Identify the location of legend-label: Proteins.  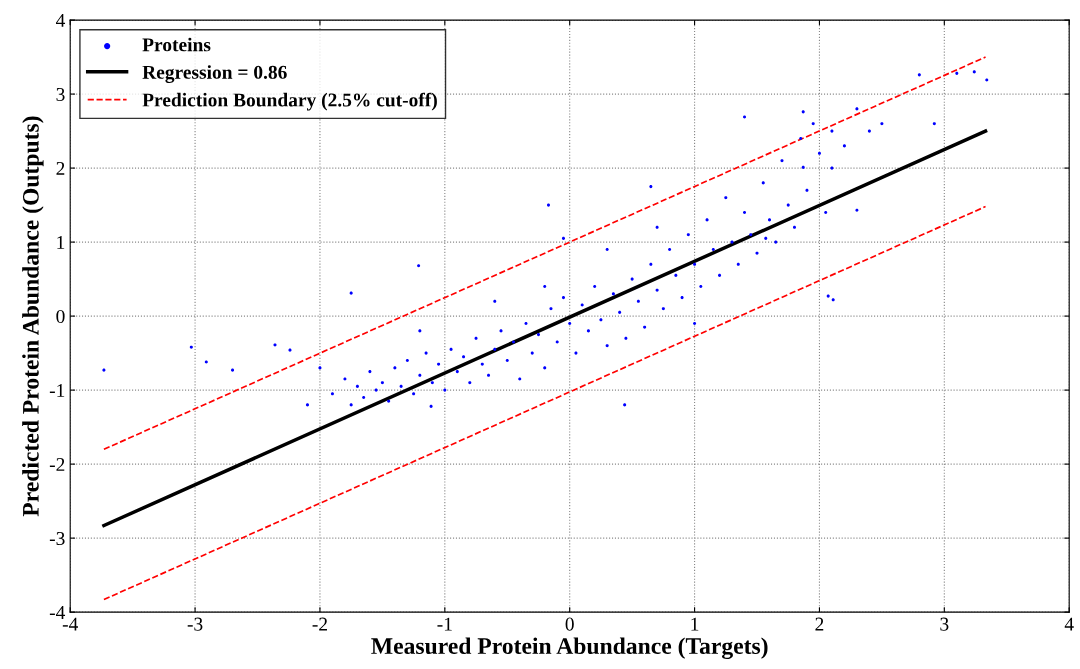
(176, 44).